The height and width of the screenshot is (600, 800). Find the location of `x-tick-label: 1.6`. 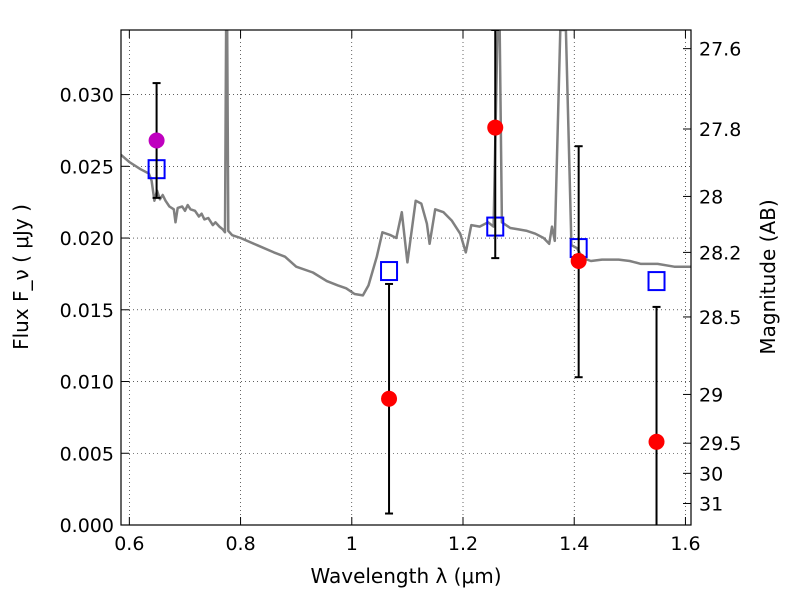

x-tick-label: 1.6 is located at coordinates (685, 544).